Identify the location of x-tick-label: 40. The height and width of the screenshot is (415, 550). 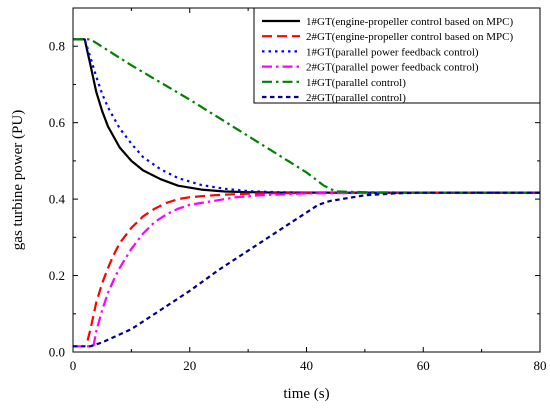
(306, 365).